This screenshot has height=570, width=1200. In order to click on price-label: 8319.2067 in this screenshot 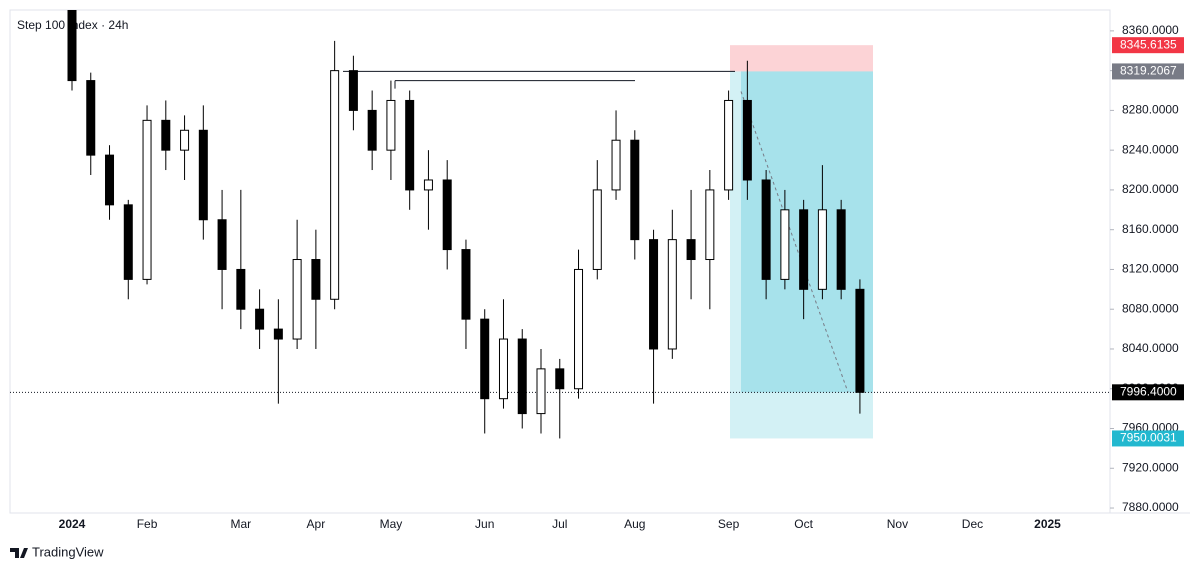, I will do `click(1148, 71)`.